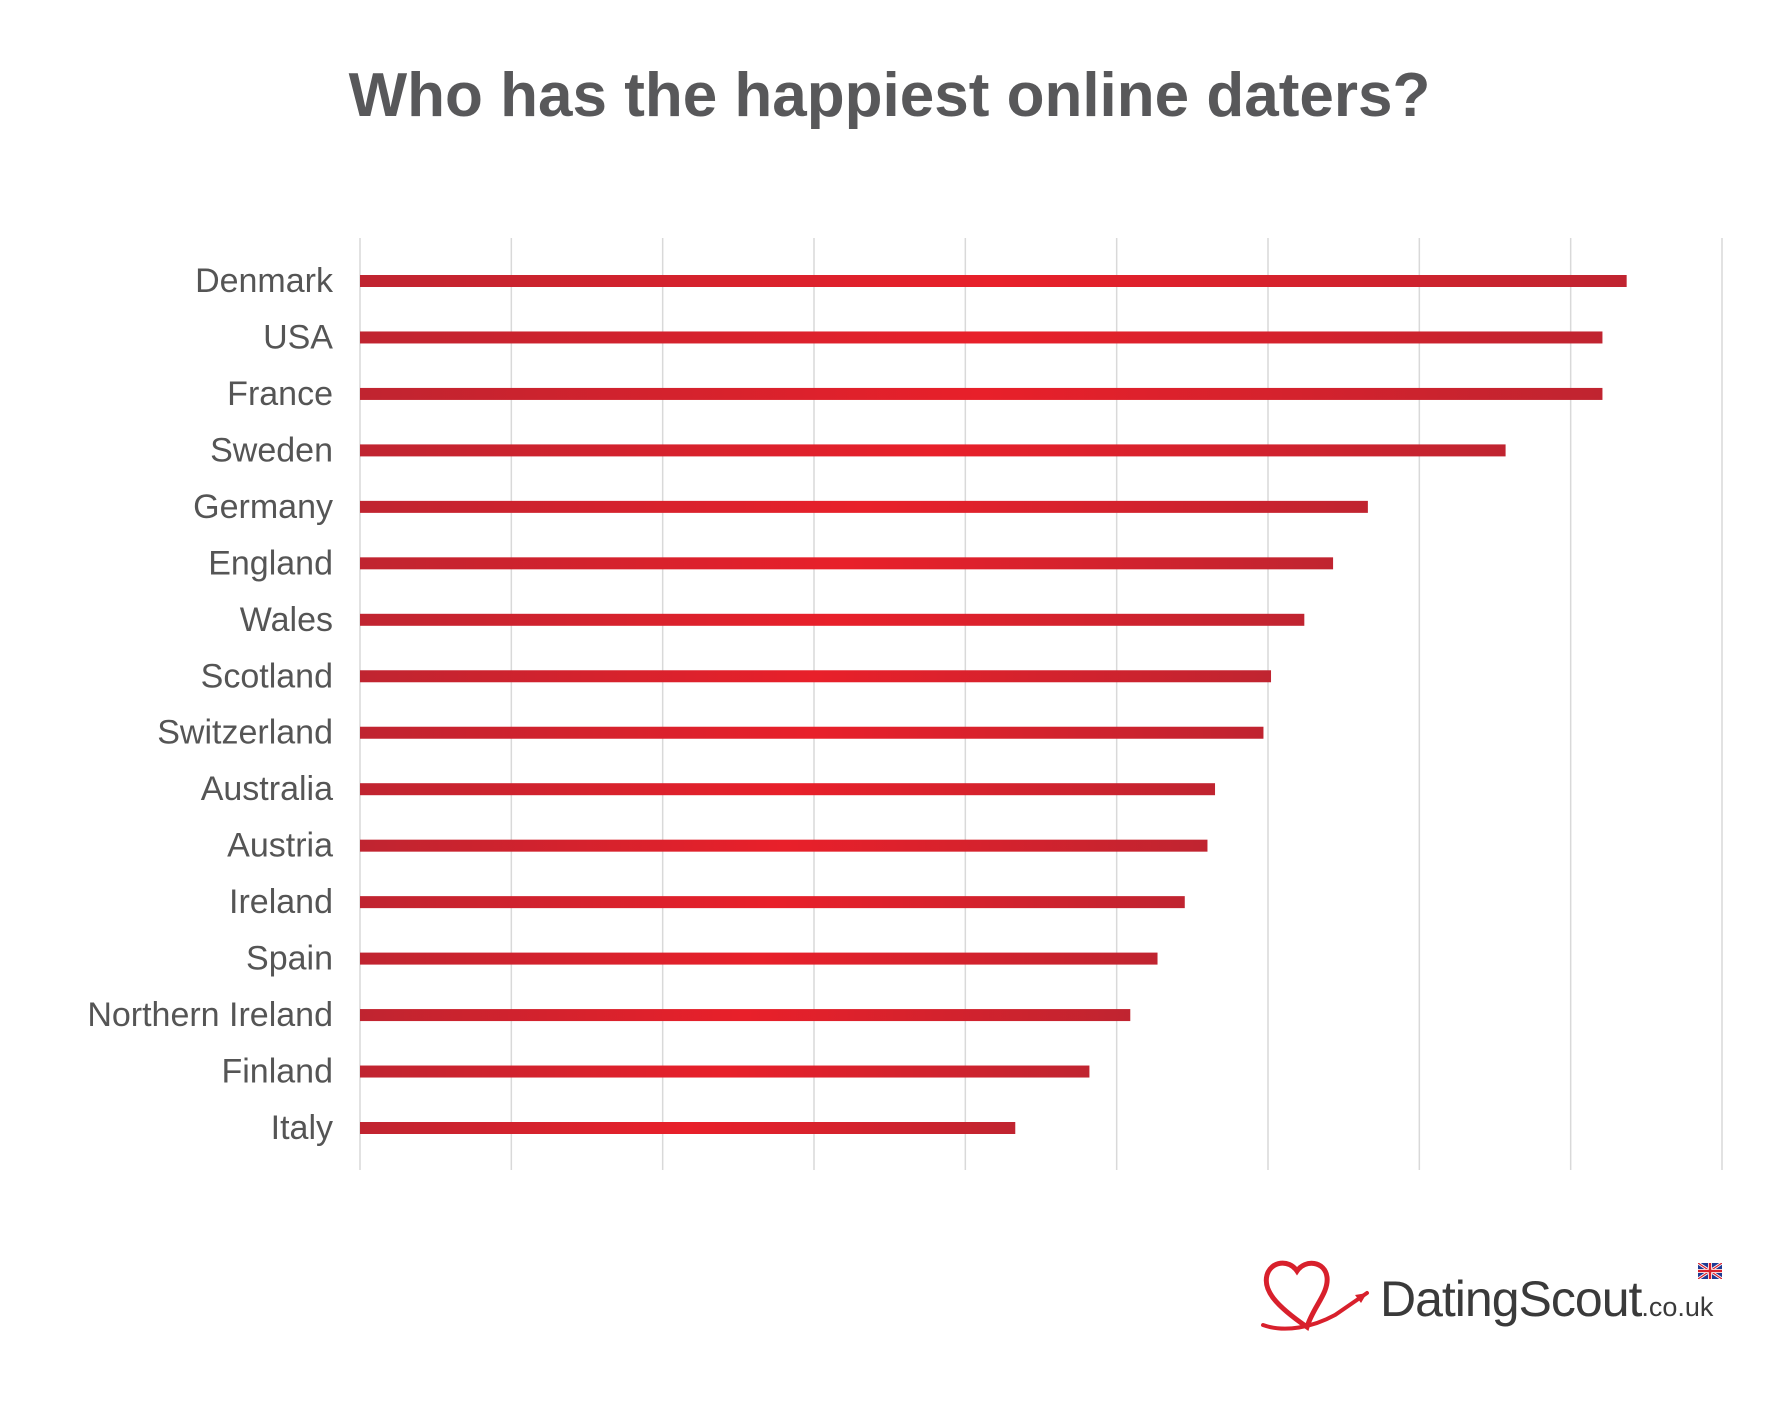  What do you see at coordinates (1511, 1299) in the screenshot?
I see `logo-brand: DatingScout` at bounding box center [1511, 1299].